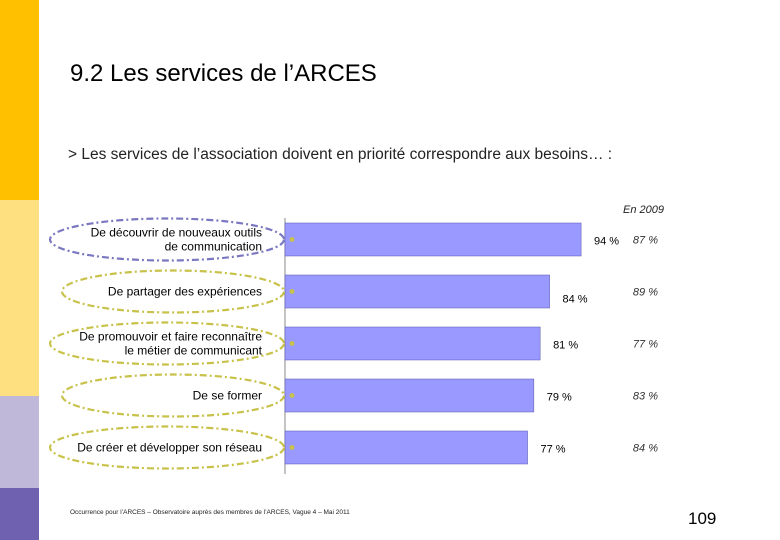 This screenshot has height=540, width=780. What do you see at coordinates (170, 337) in the screenshot?
I see `category-label-3-line-1: De promouvoir et faire reconnaître` at bounding box center [170, 337].